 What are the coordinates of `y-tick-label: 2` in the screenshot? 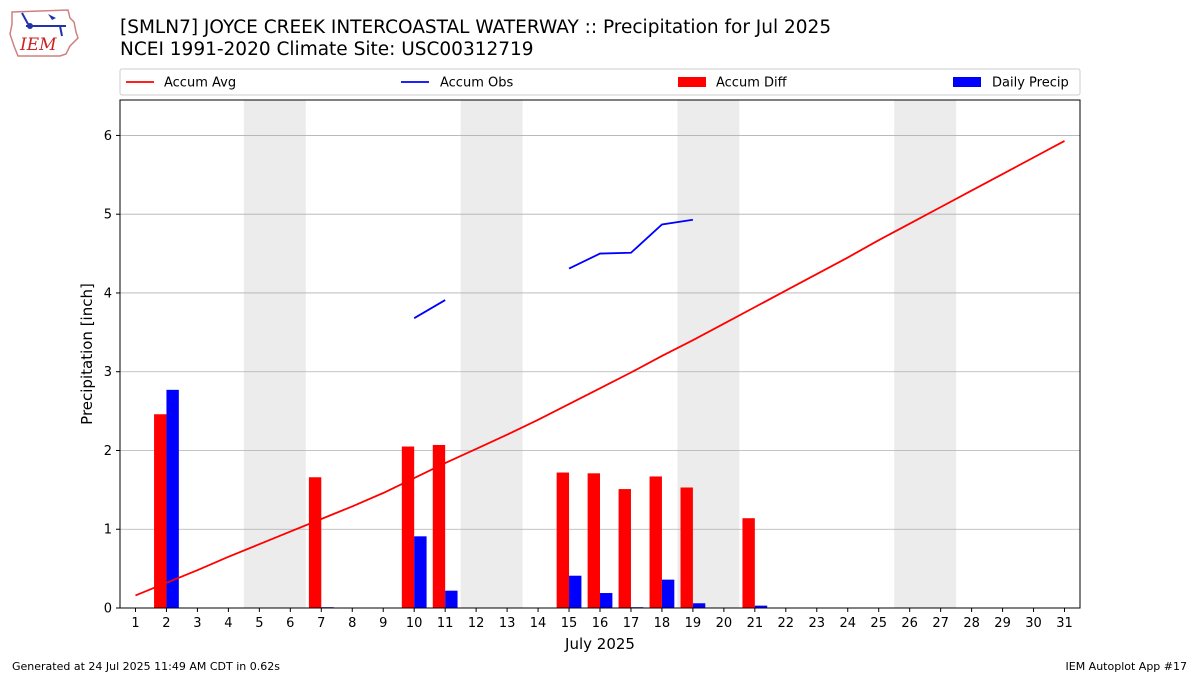 It's located at (108, 451).